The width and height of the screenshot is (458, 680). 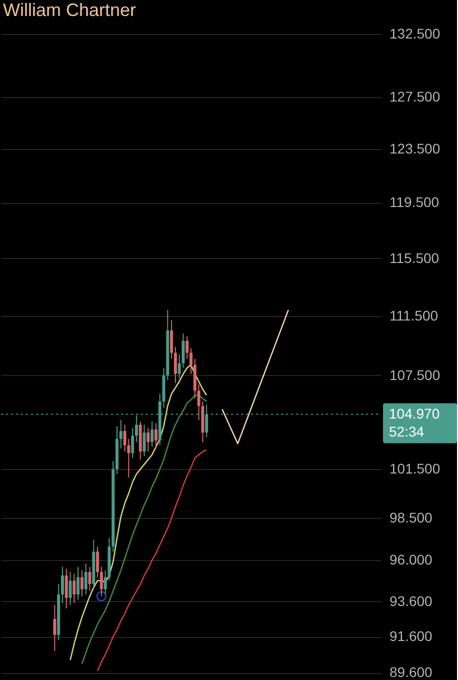 What do you see at coordinates (414, 315) in the screenshot?
I see `y-tick-label: 111.500` at bounding box center [414, 315].